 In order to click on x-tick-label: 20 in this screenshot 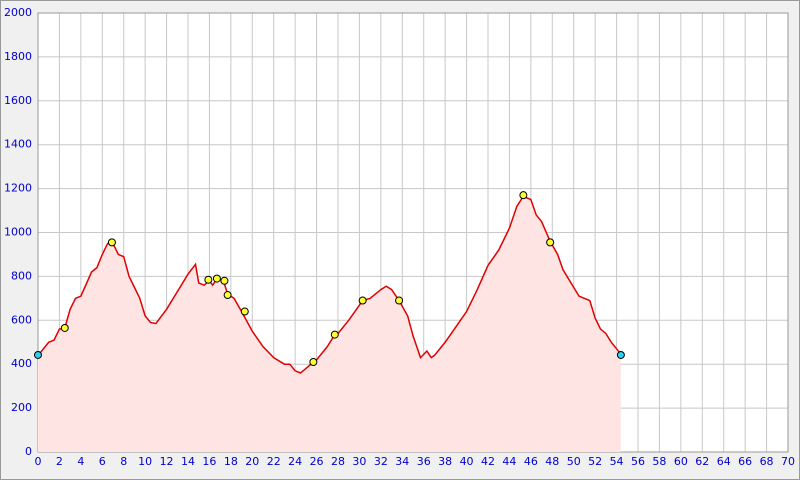, I will do `click(252, 461)`.